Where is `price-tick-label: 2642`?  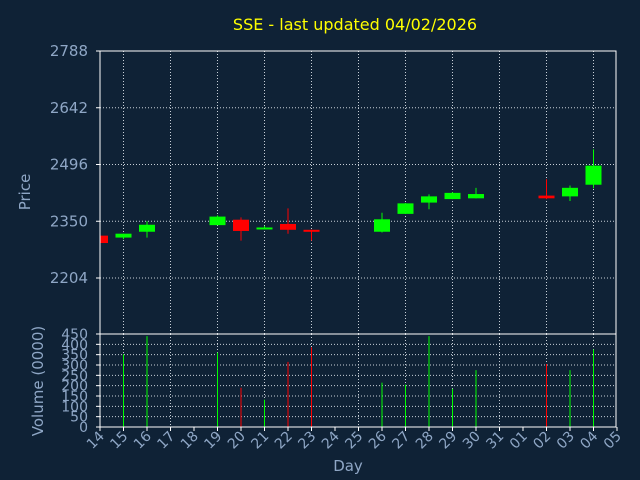 price-tick-label: 2642 is located at coordinates (69, 108).